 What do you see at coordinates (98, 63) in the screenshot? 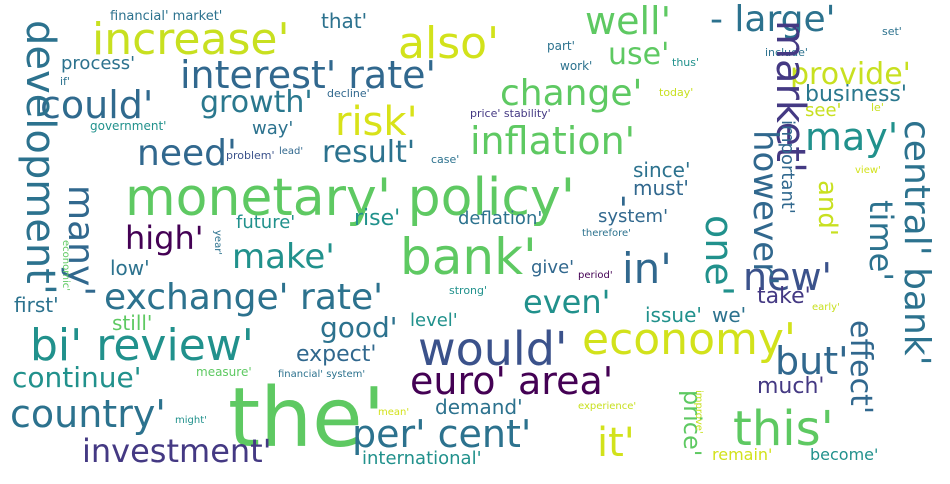
I see `word-cloud-word: process'` at bounding box center [98, 63].